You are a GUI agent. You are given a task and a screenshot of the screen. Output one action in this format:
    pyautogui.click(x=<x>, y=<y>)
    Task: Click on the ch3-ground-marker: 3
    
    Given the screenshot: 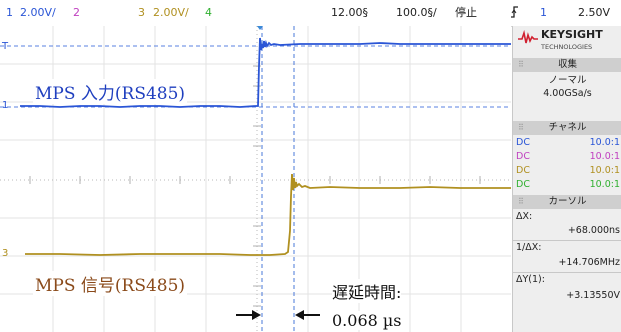 What is the action you would take?
    pyautogui.click(x=5, y=253)
    